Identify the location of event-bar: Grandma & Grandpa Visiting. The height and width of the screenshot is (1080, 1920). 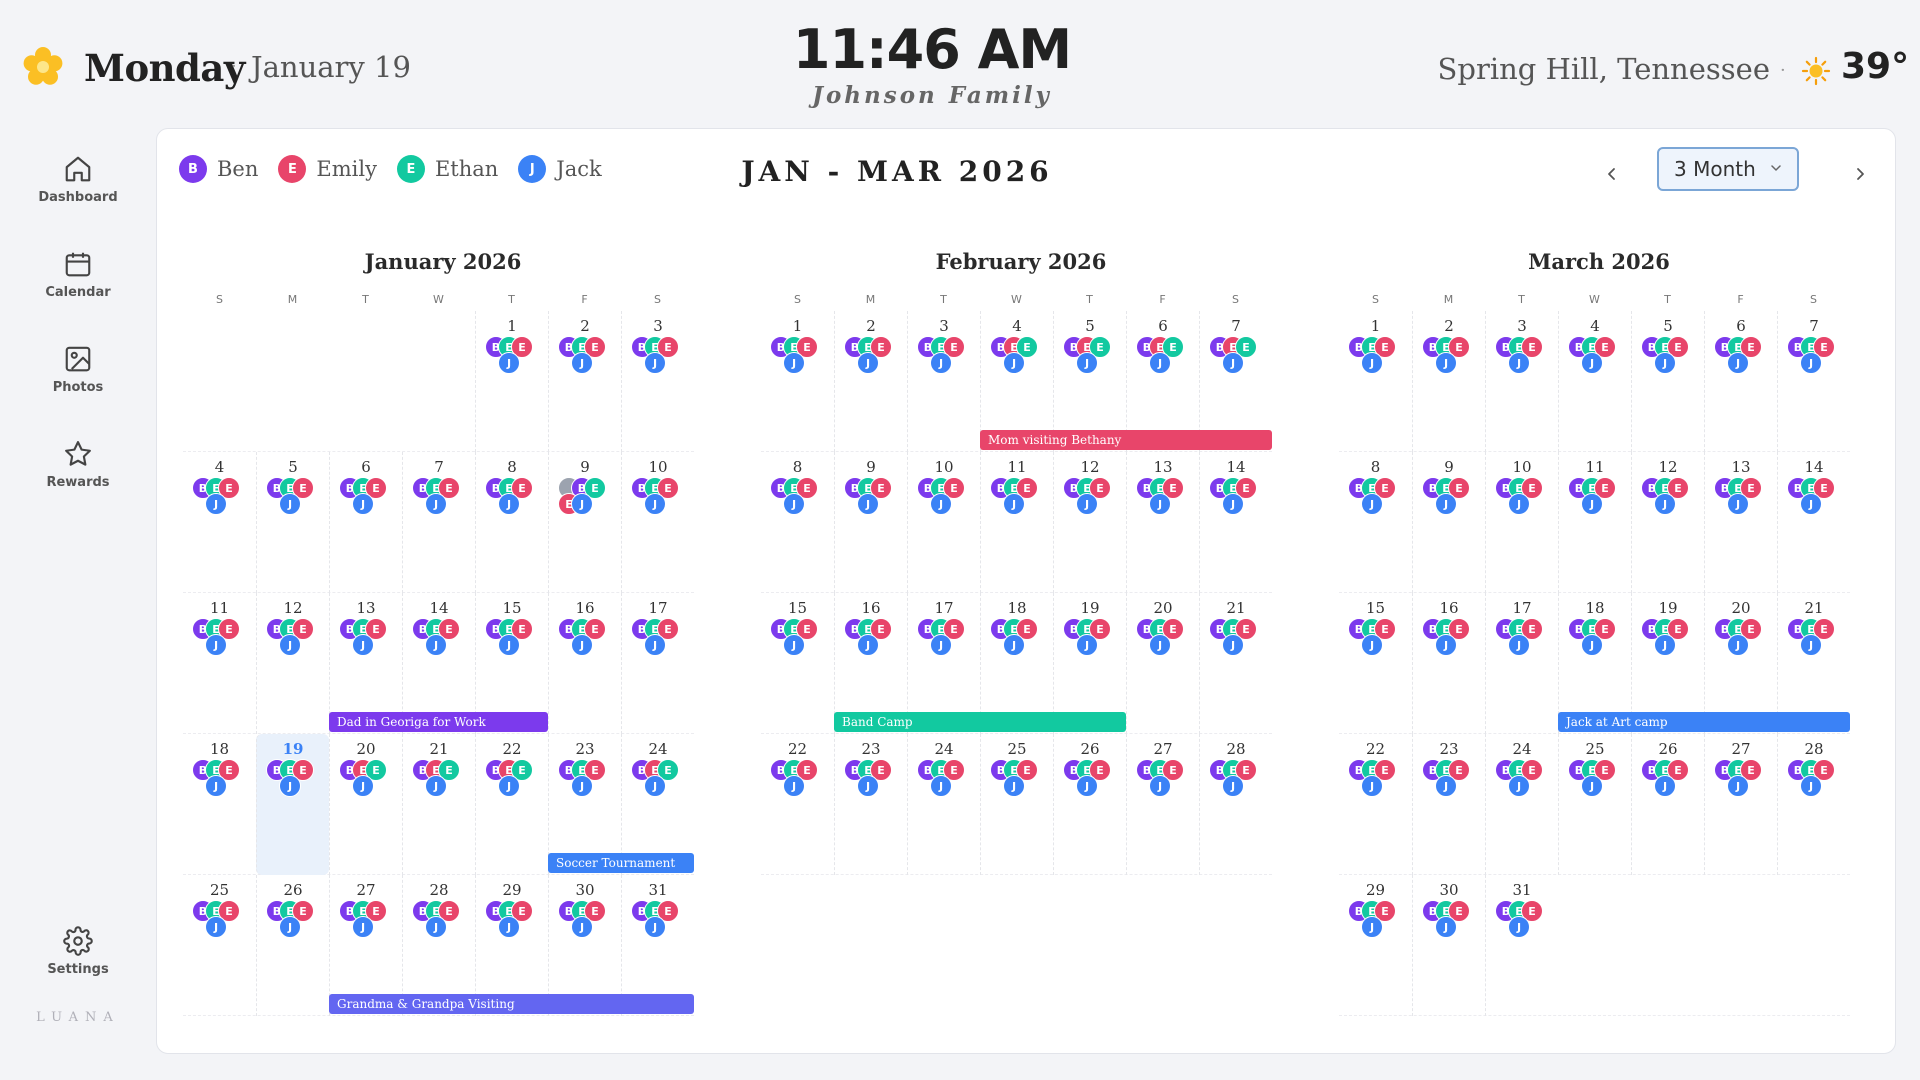
(511, 1004).